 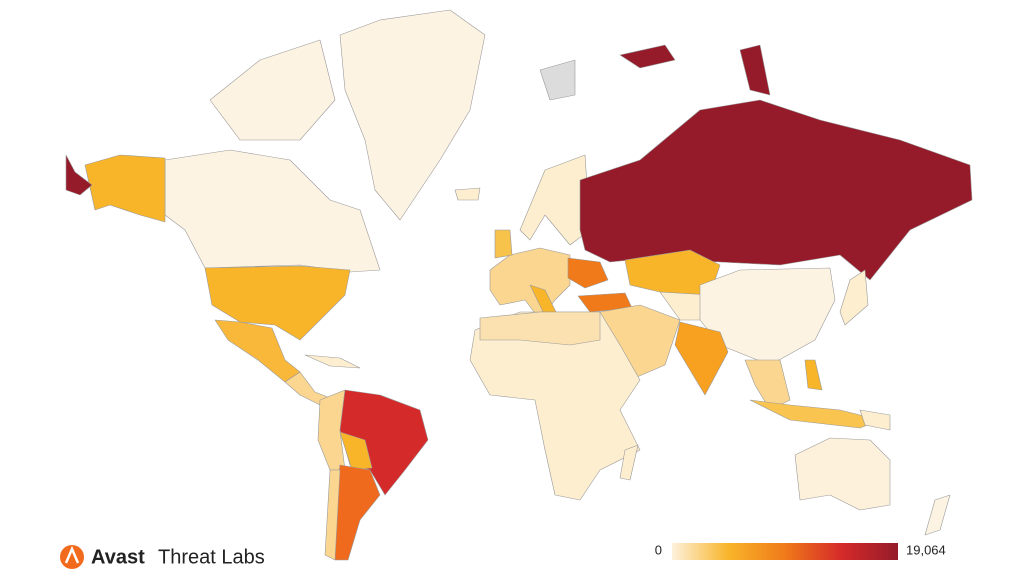 I want to click on indonesia, so click(x=815, y=414).